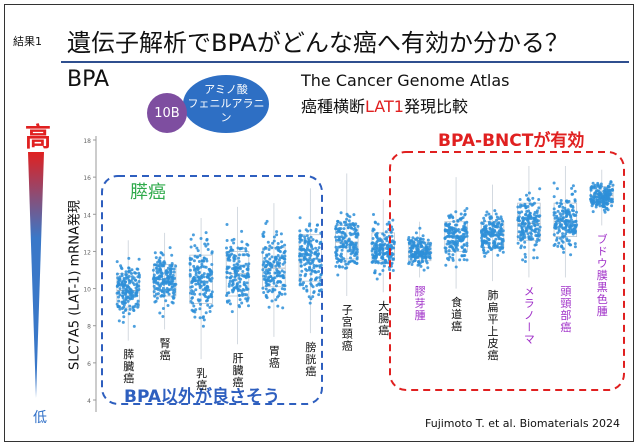 The height and width of the screenshot is (448, 640). What do you see at coordinates (383, 317) in the screenshot?
I see `category-label: 大腸癌` at bounding box center [383, 317].